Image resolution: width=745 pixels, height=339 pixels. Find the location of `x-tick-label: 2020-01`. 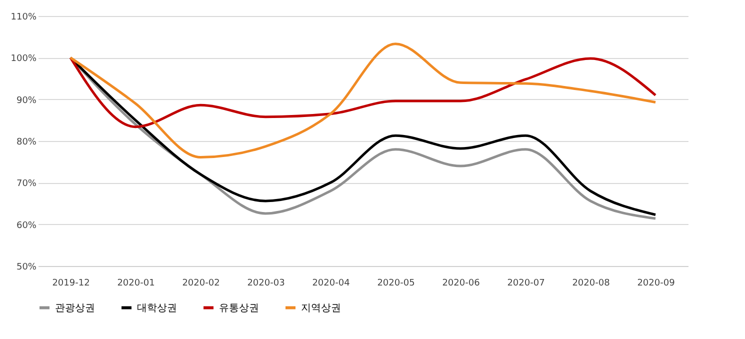

x-tick-label: 2020-01 is located at coordinates (136, 283).